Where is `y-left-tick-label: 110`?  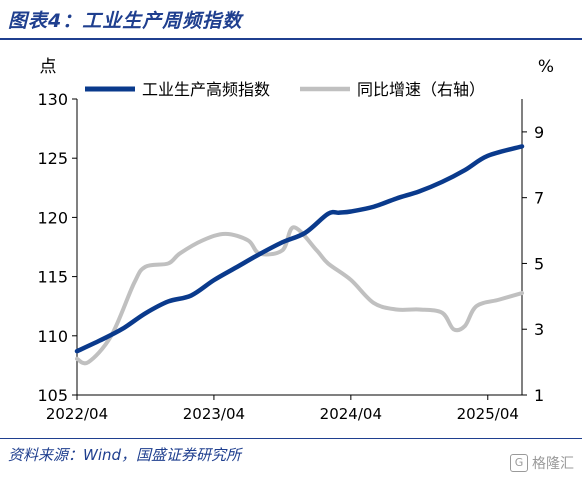 y-left-tick-label: 110 is located at coordinates (52, 336).